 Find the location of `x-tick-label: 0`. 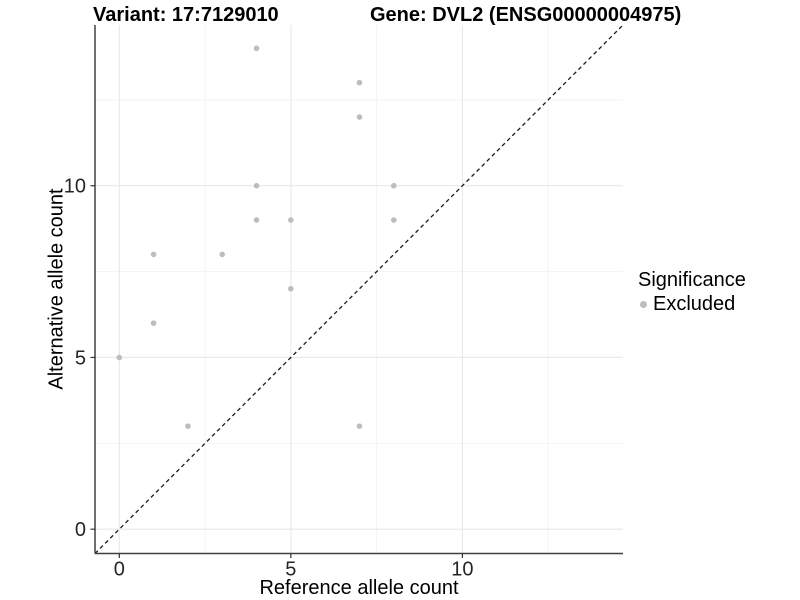

x-tick-label: 0 is located at coordinates (119, 570).